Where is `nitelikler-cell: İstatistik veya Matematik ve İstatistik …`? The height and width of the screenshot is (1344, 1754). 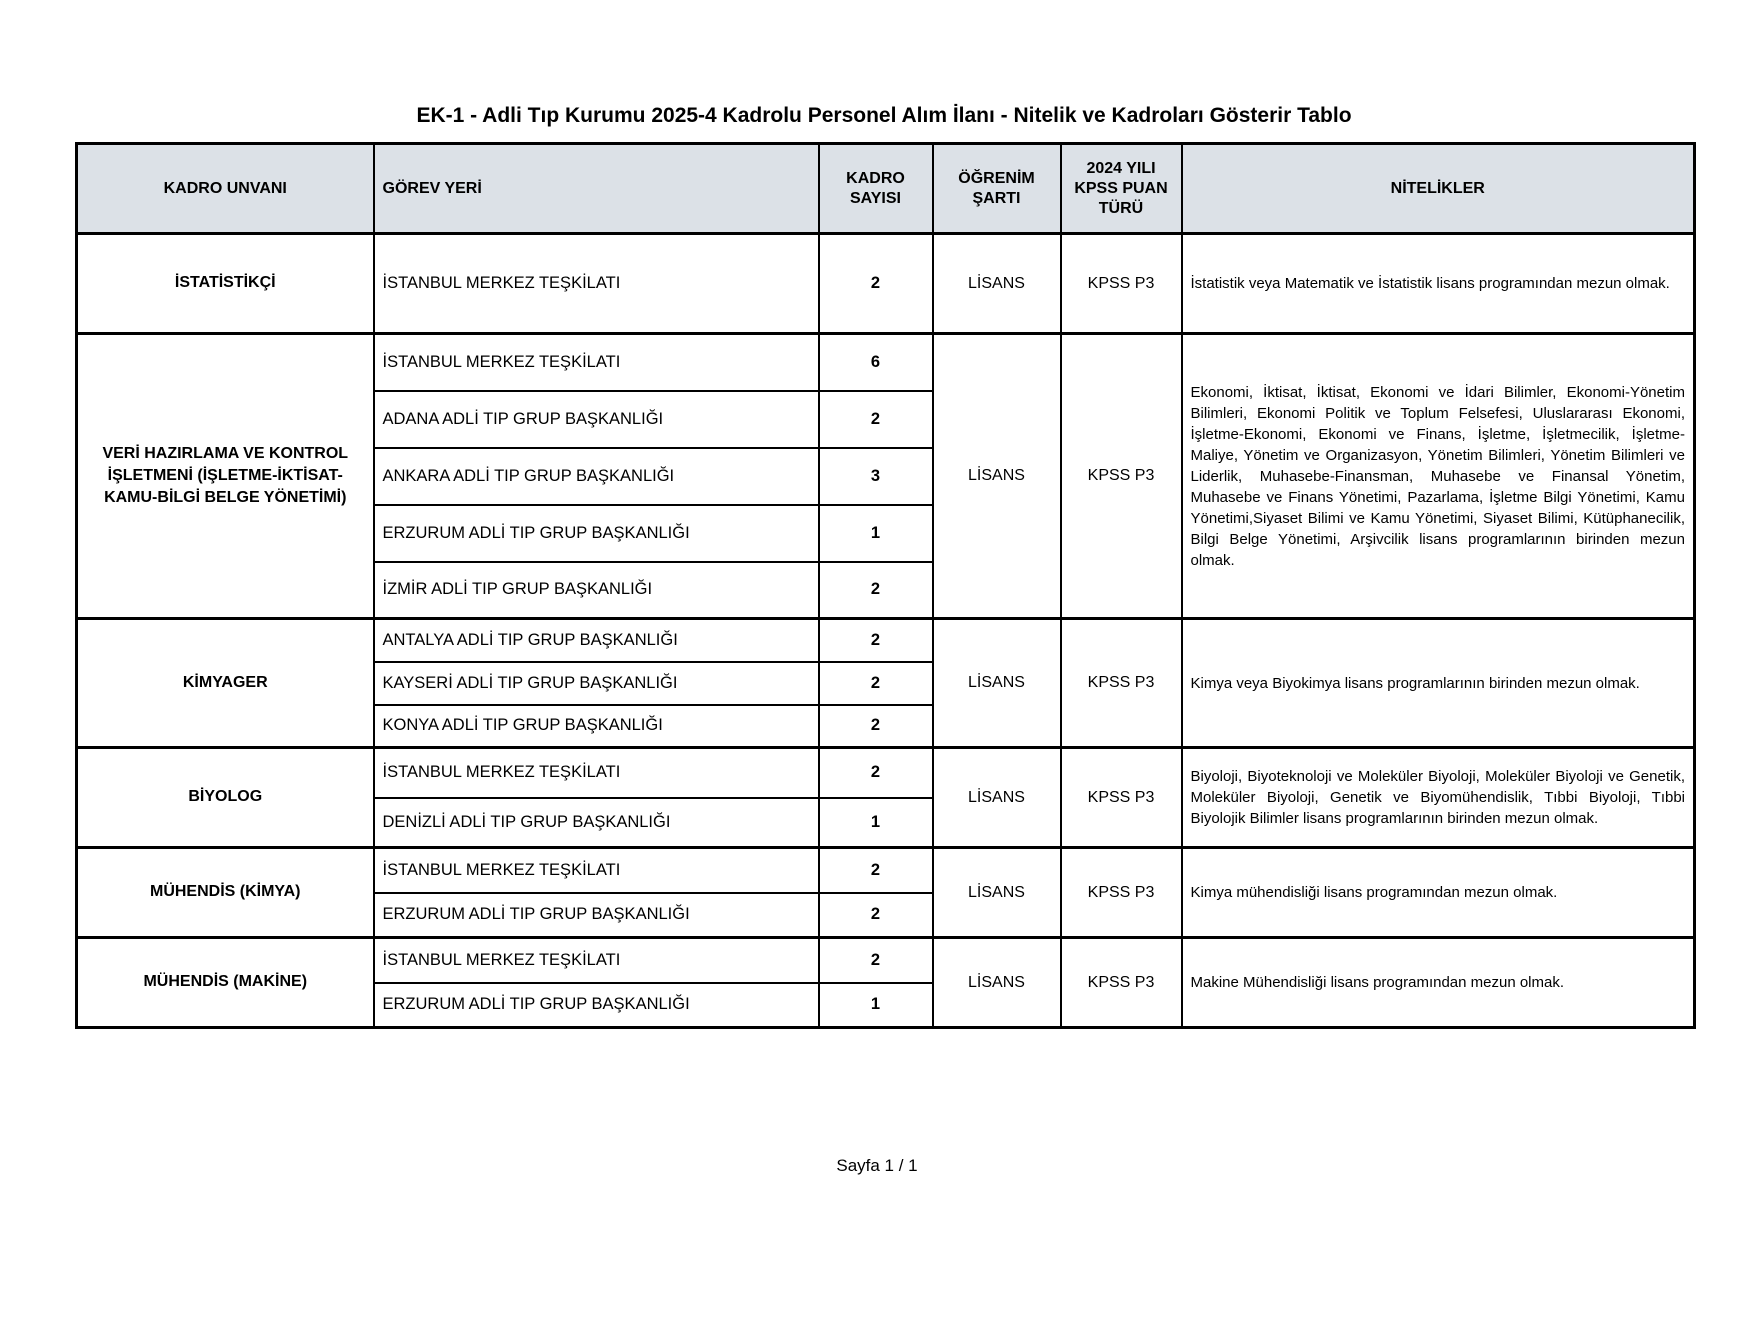
nitelikler-cell: İstatistik veya Matematik ve İstatistik … is located at coordinates (1438, 283).